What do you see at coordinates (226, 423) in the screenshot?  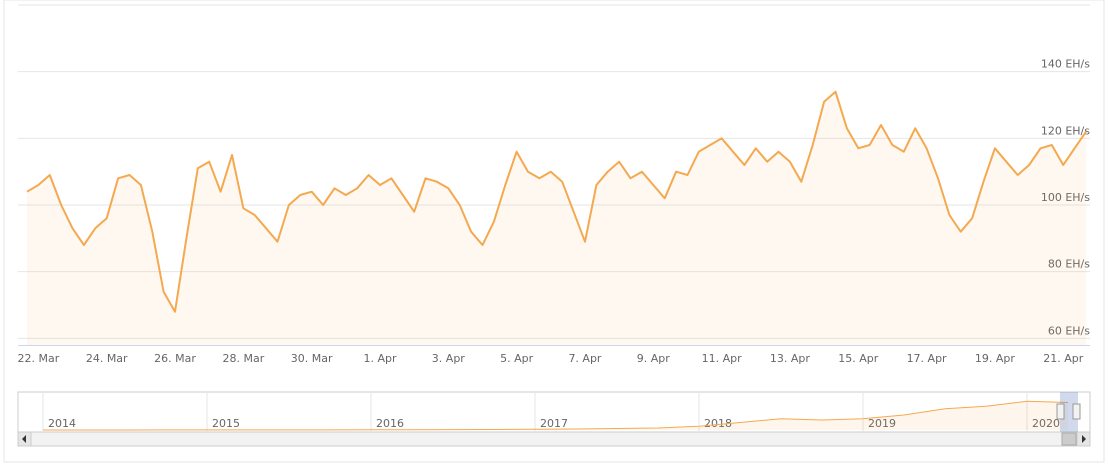 I see `navigator-label: 2015` at bounding box center [226, 423].